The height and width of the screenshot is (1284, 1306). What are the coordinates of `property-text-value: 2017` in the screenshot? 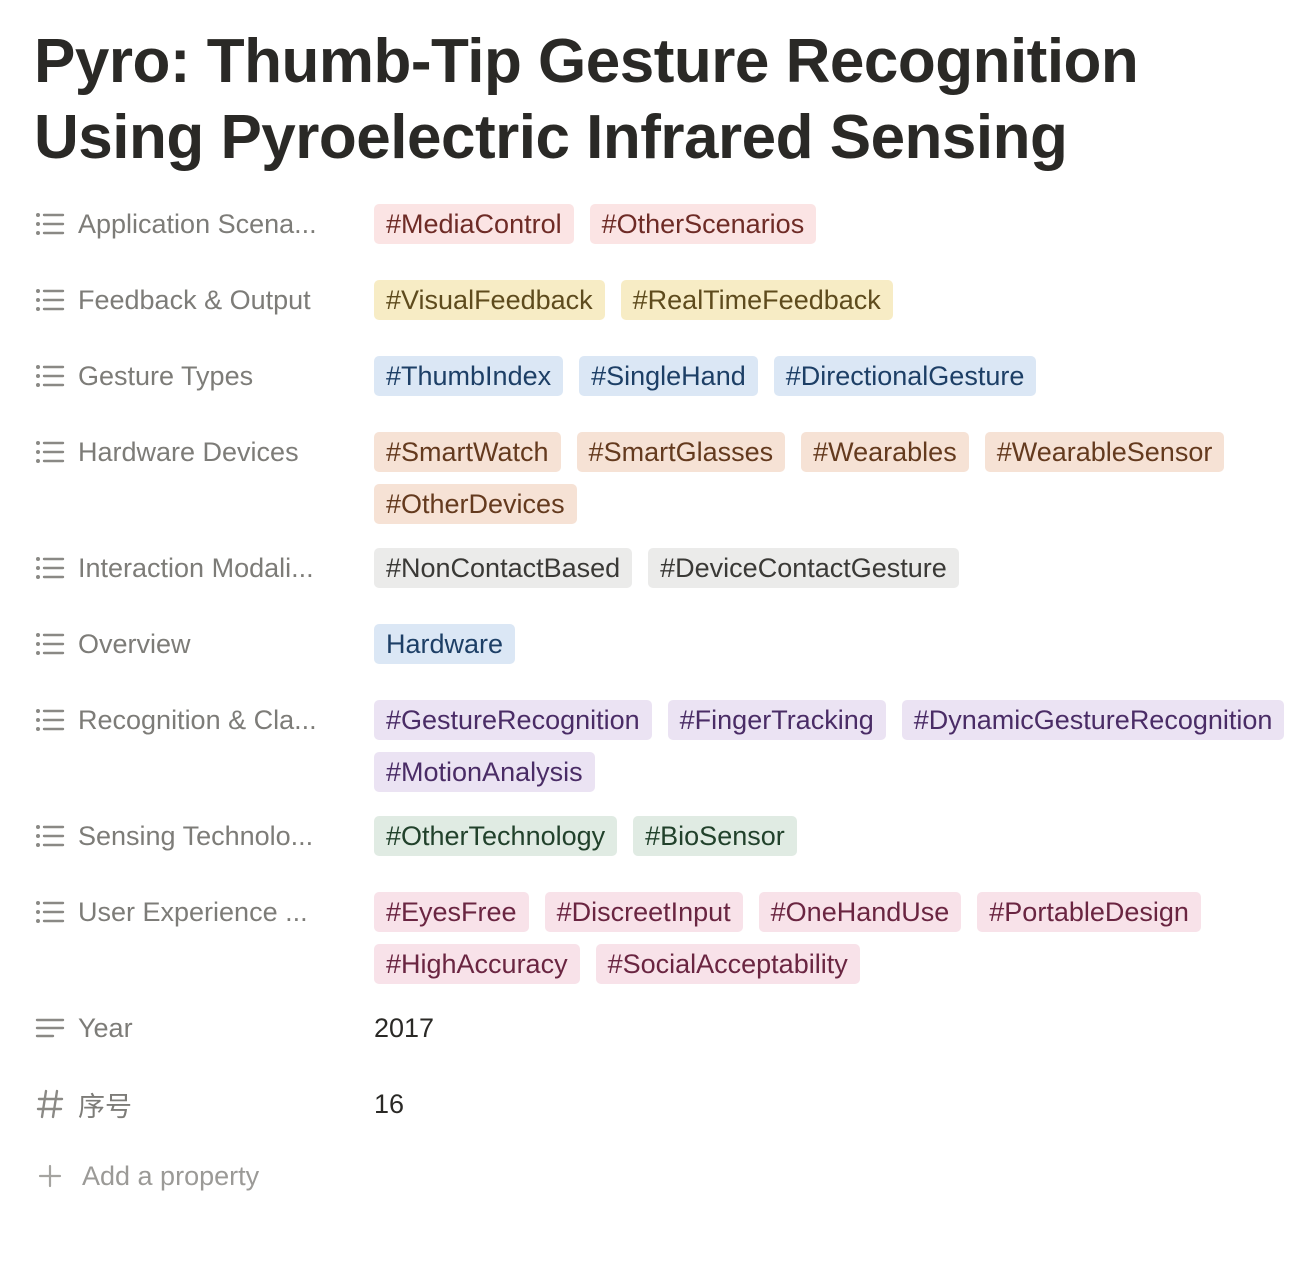 It's located at (404, 1027).